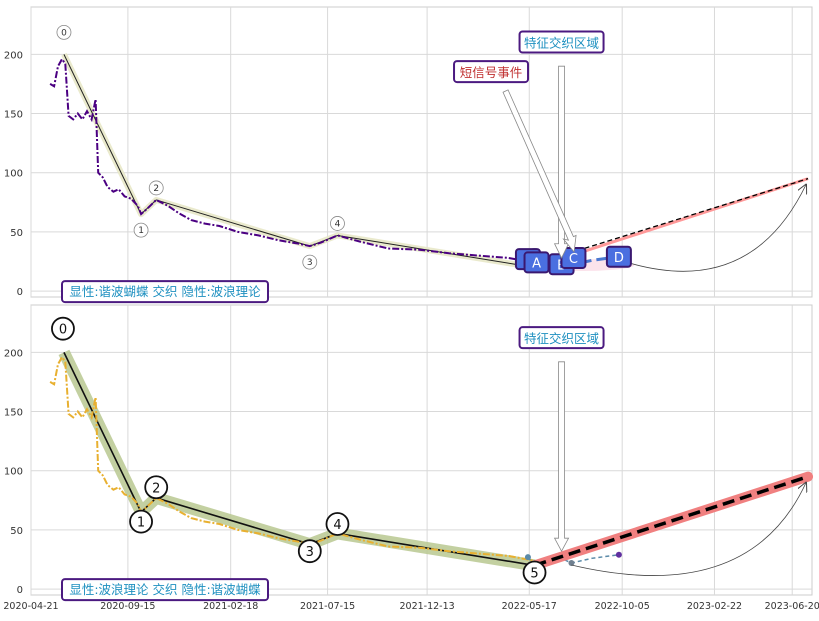 The height and width of the screenshot is (621, 819). I want to click on legend-label: 显性:谐波蝴蝶 交织 隐性:波浪理论, so click(165, 291).